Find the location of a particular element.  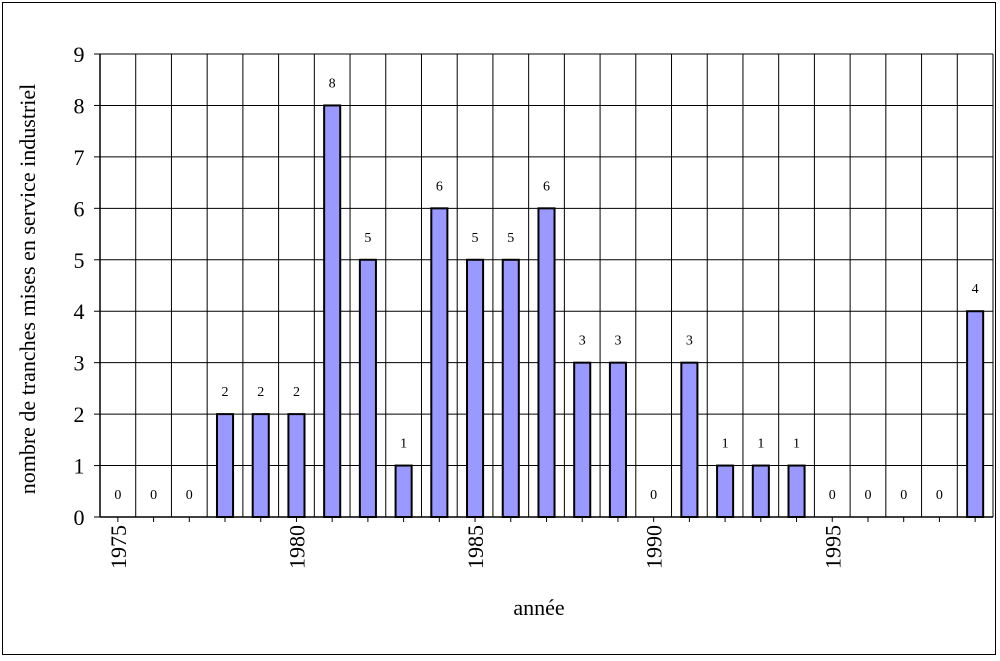

bar-1992 is located at coordinates (725, 491).